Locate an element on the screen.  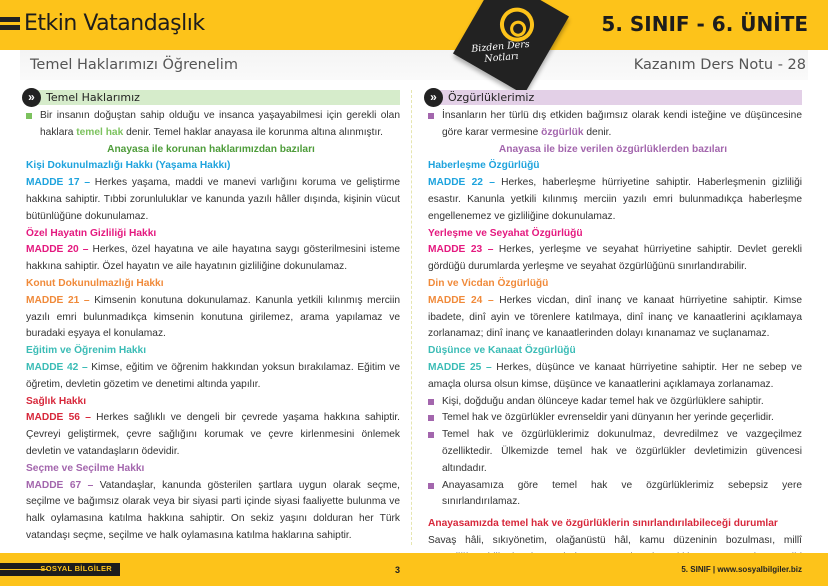
footer-subject: SOSYAL BİLGİLER is located at coordinates (60, 569).